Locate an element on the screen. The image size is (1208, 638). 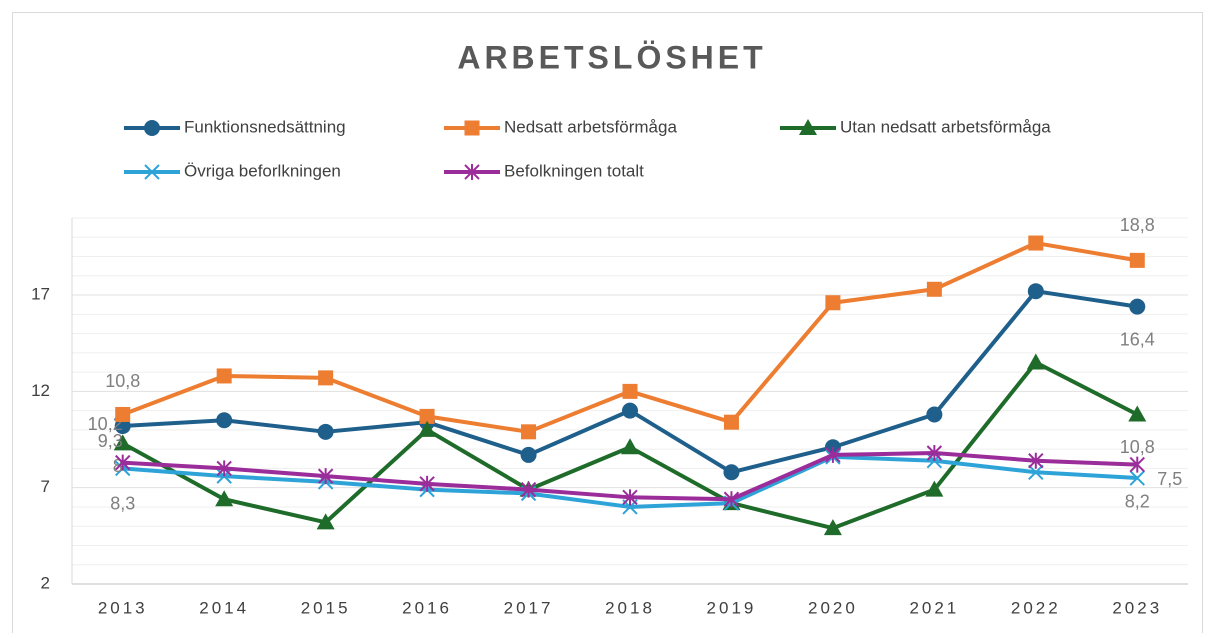
data-label: 8,3 is located at coordinates (122, 503).